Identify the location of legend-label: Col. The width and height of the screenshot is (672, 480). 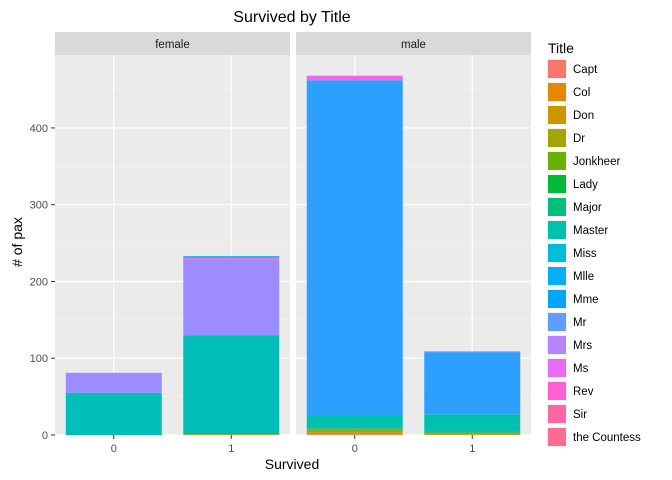
(581, 93).